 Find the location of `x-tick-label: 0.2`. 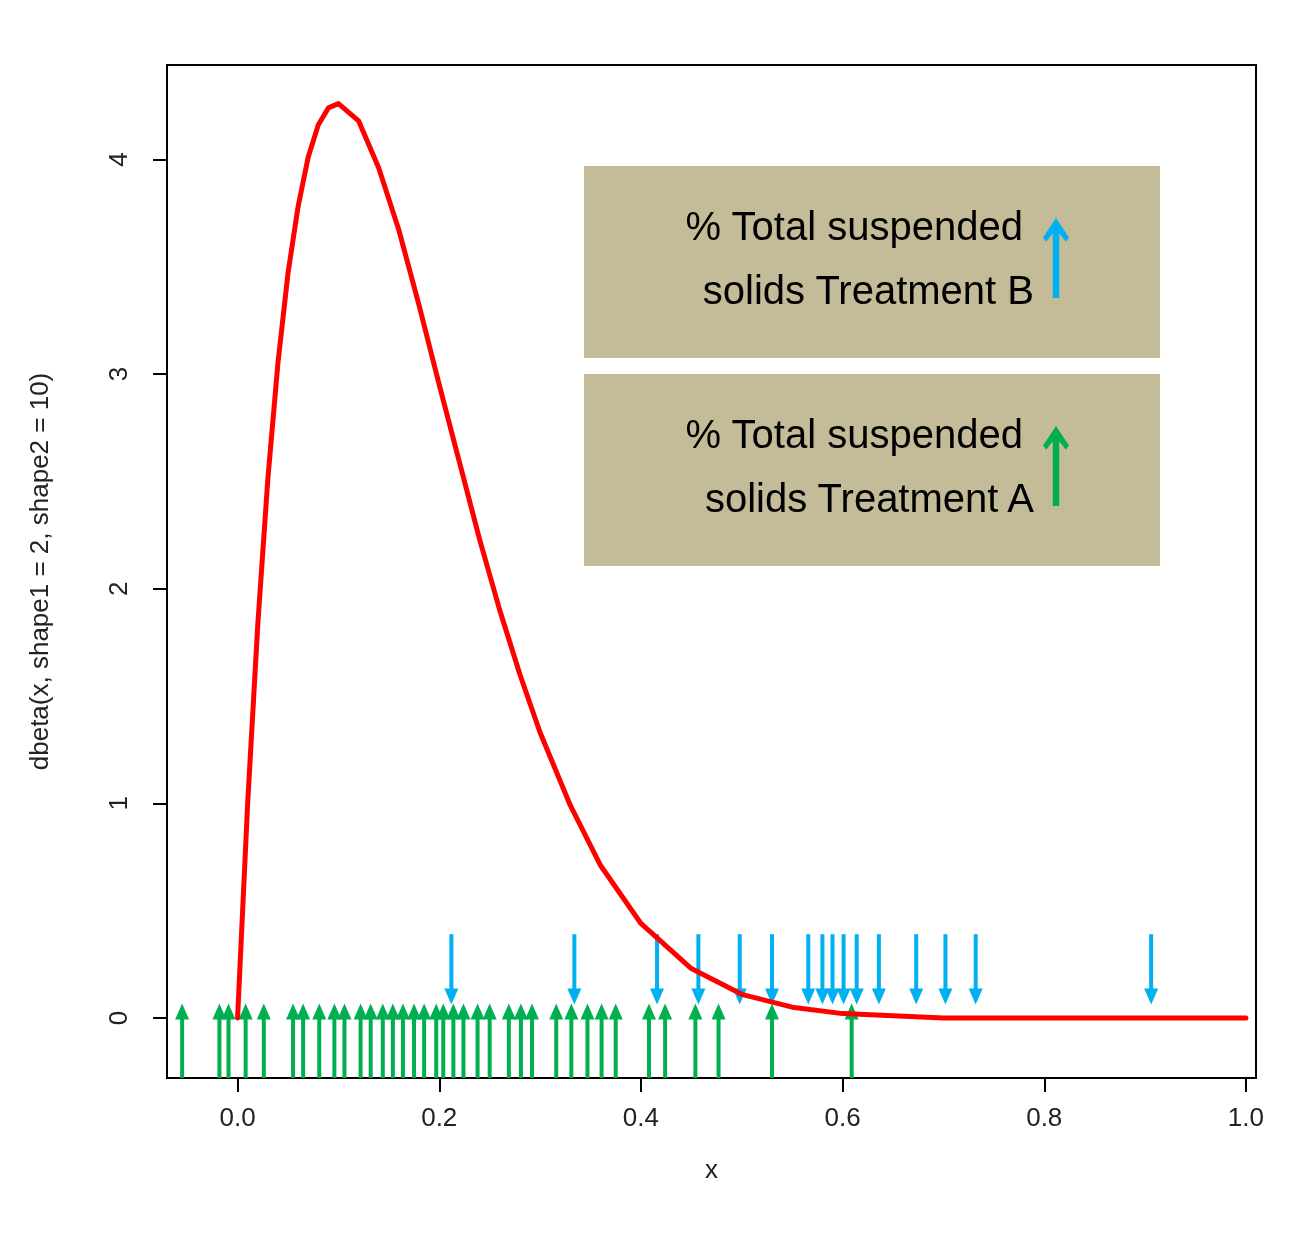

x-tick-label: 0.2 is located at coordinates (439, 1117).